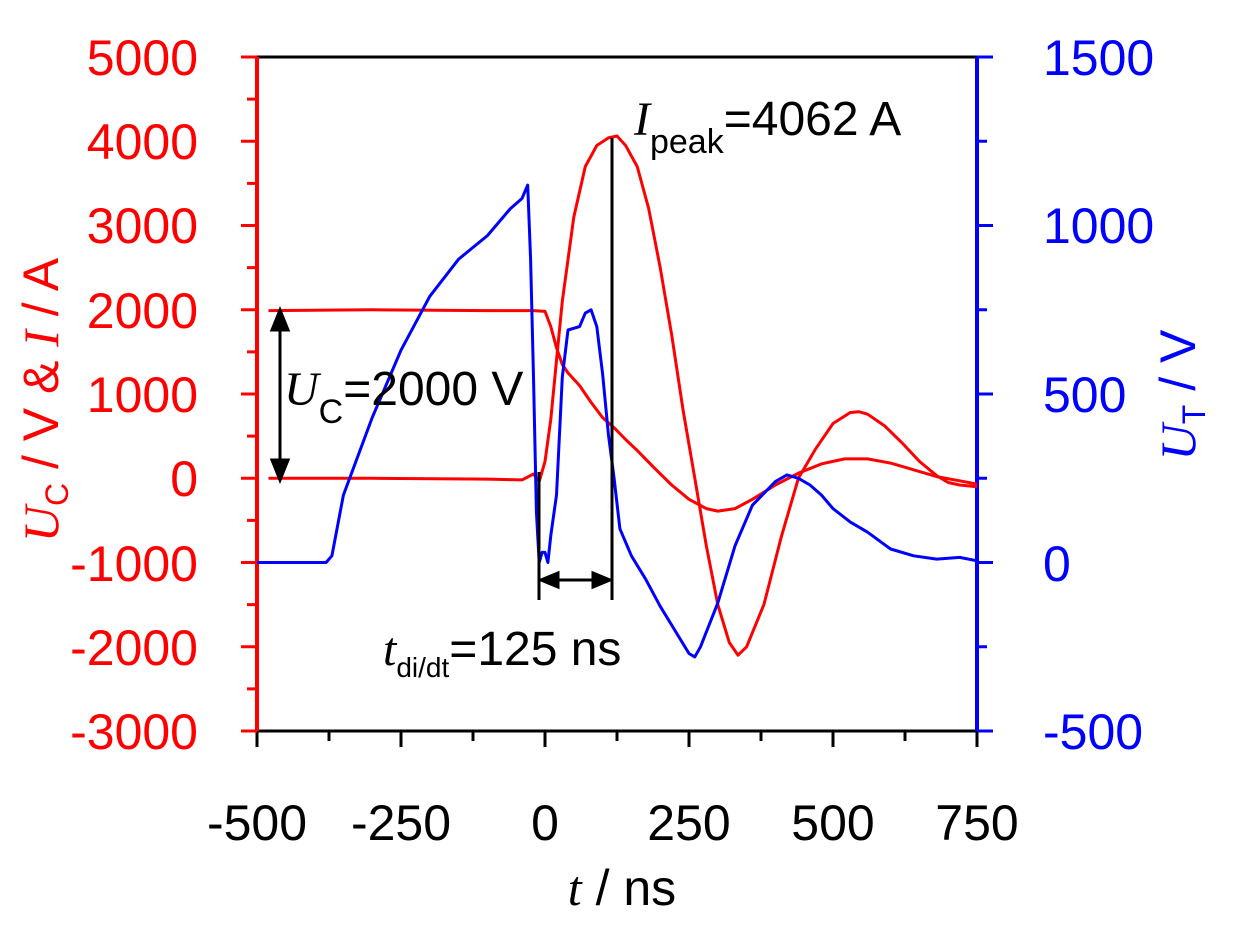 Image resolution: width=1235 pixels, height=936 pixels. I want to click on y-left-tick-label: -3000, so click(134, 732).